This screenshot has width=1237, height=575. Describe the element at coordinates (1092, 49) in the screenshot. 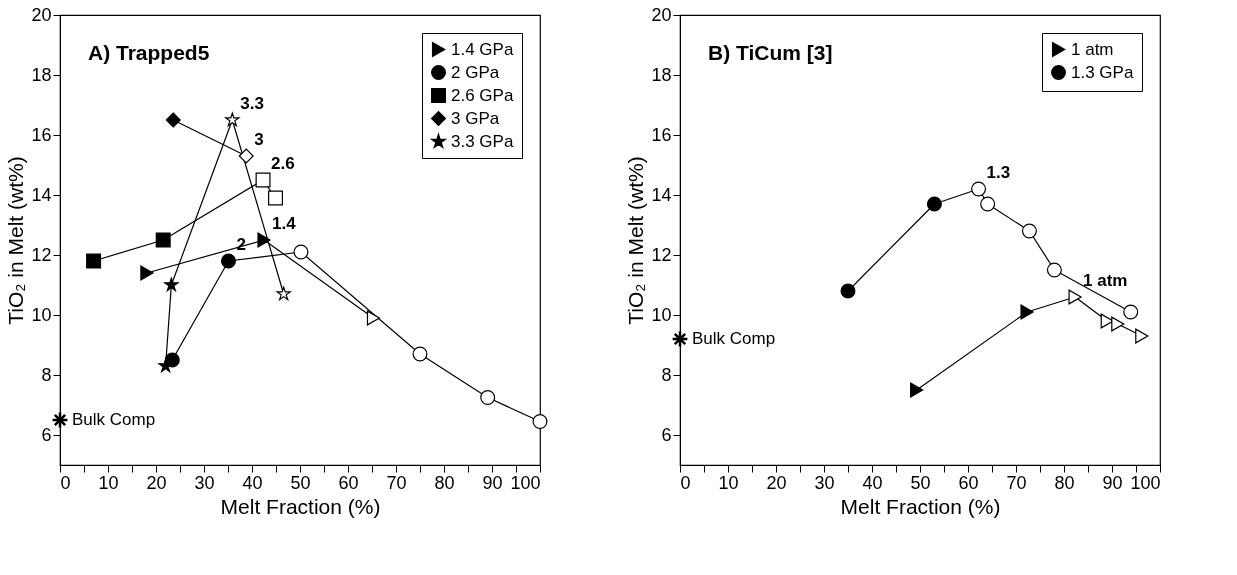

I see `legend-label: 1 atm` at that location.